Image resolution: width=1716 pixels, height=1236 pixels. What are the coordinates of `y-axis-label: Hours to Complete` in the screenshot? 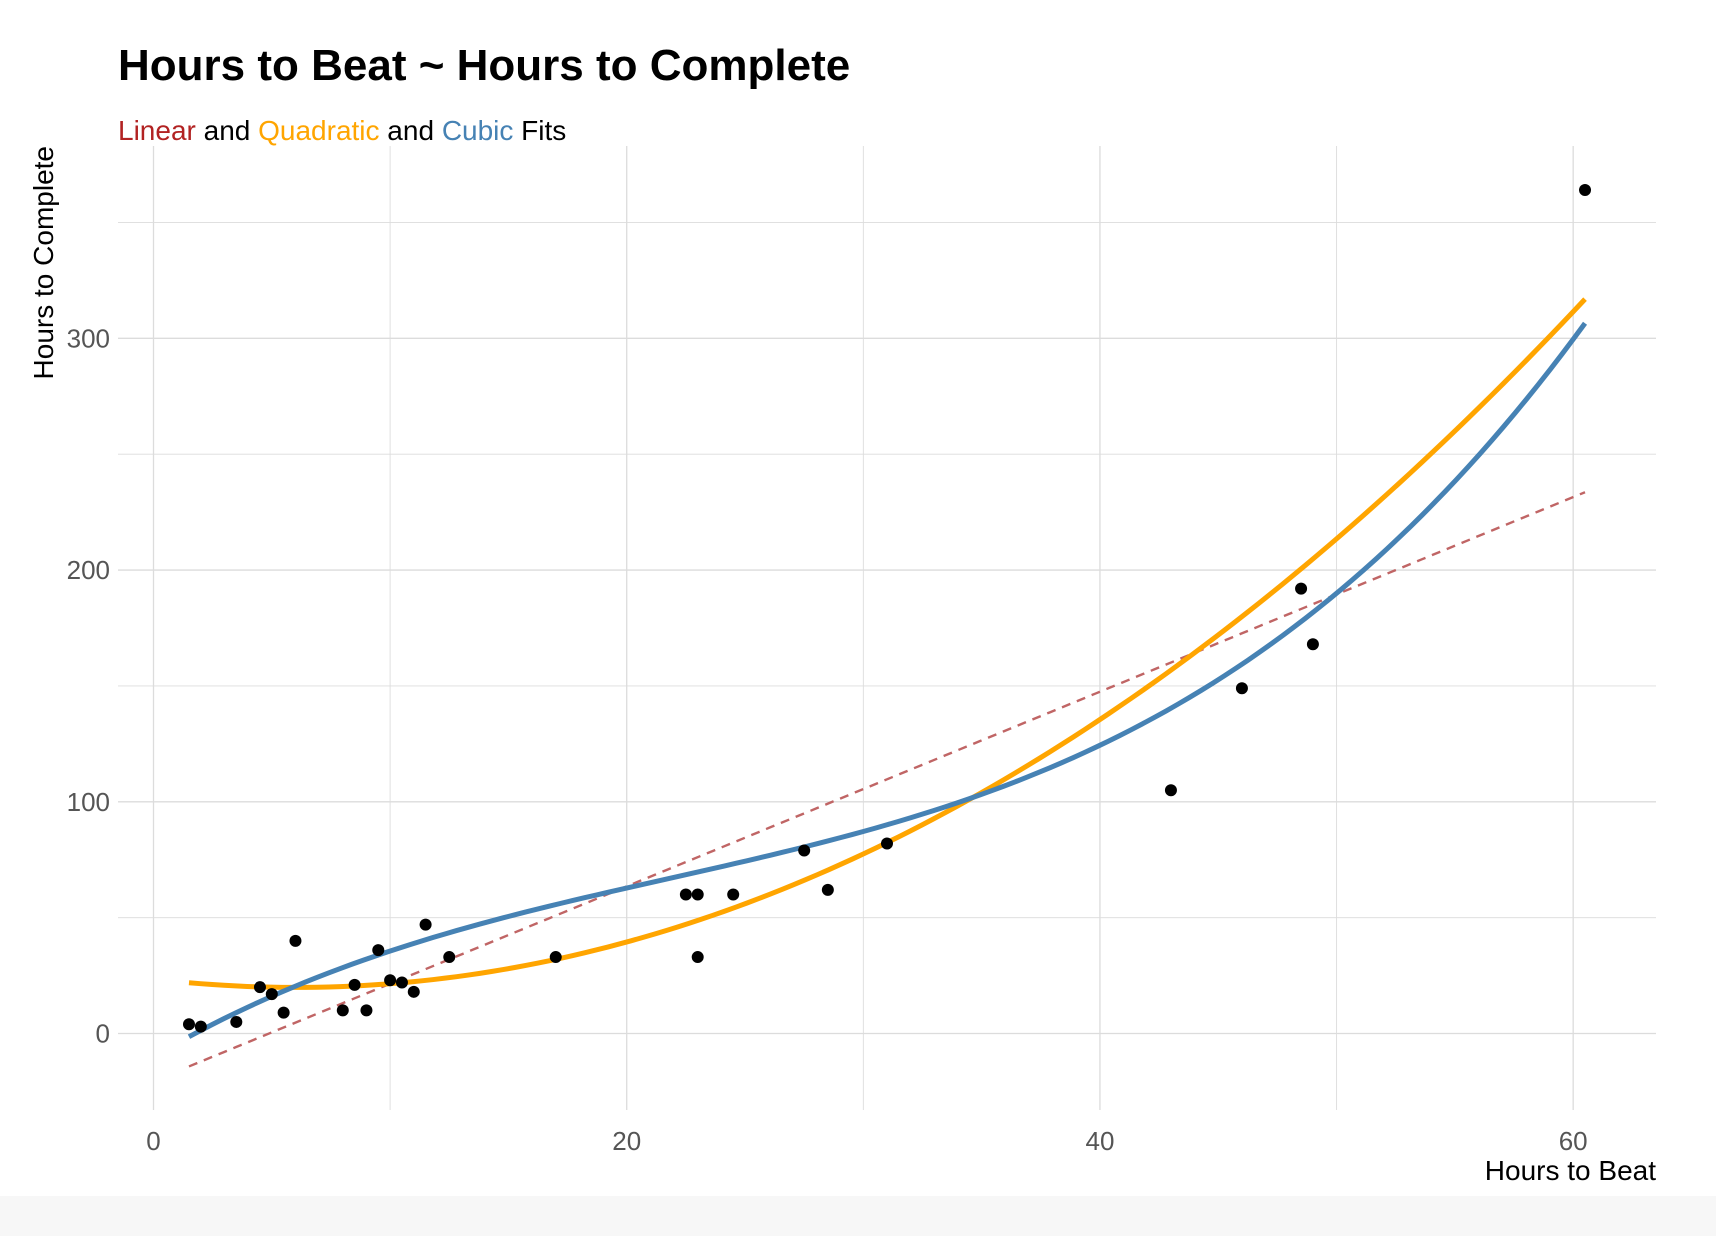 It's located at (43, 262).